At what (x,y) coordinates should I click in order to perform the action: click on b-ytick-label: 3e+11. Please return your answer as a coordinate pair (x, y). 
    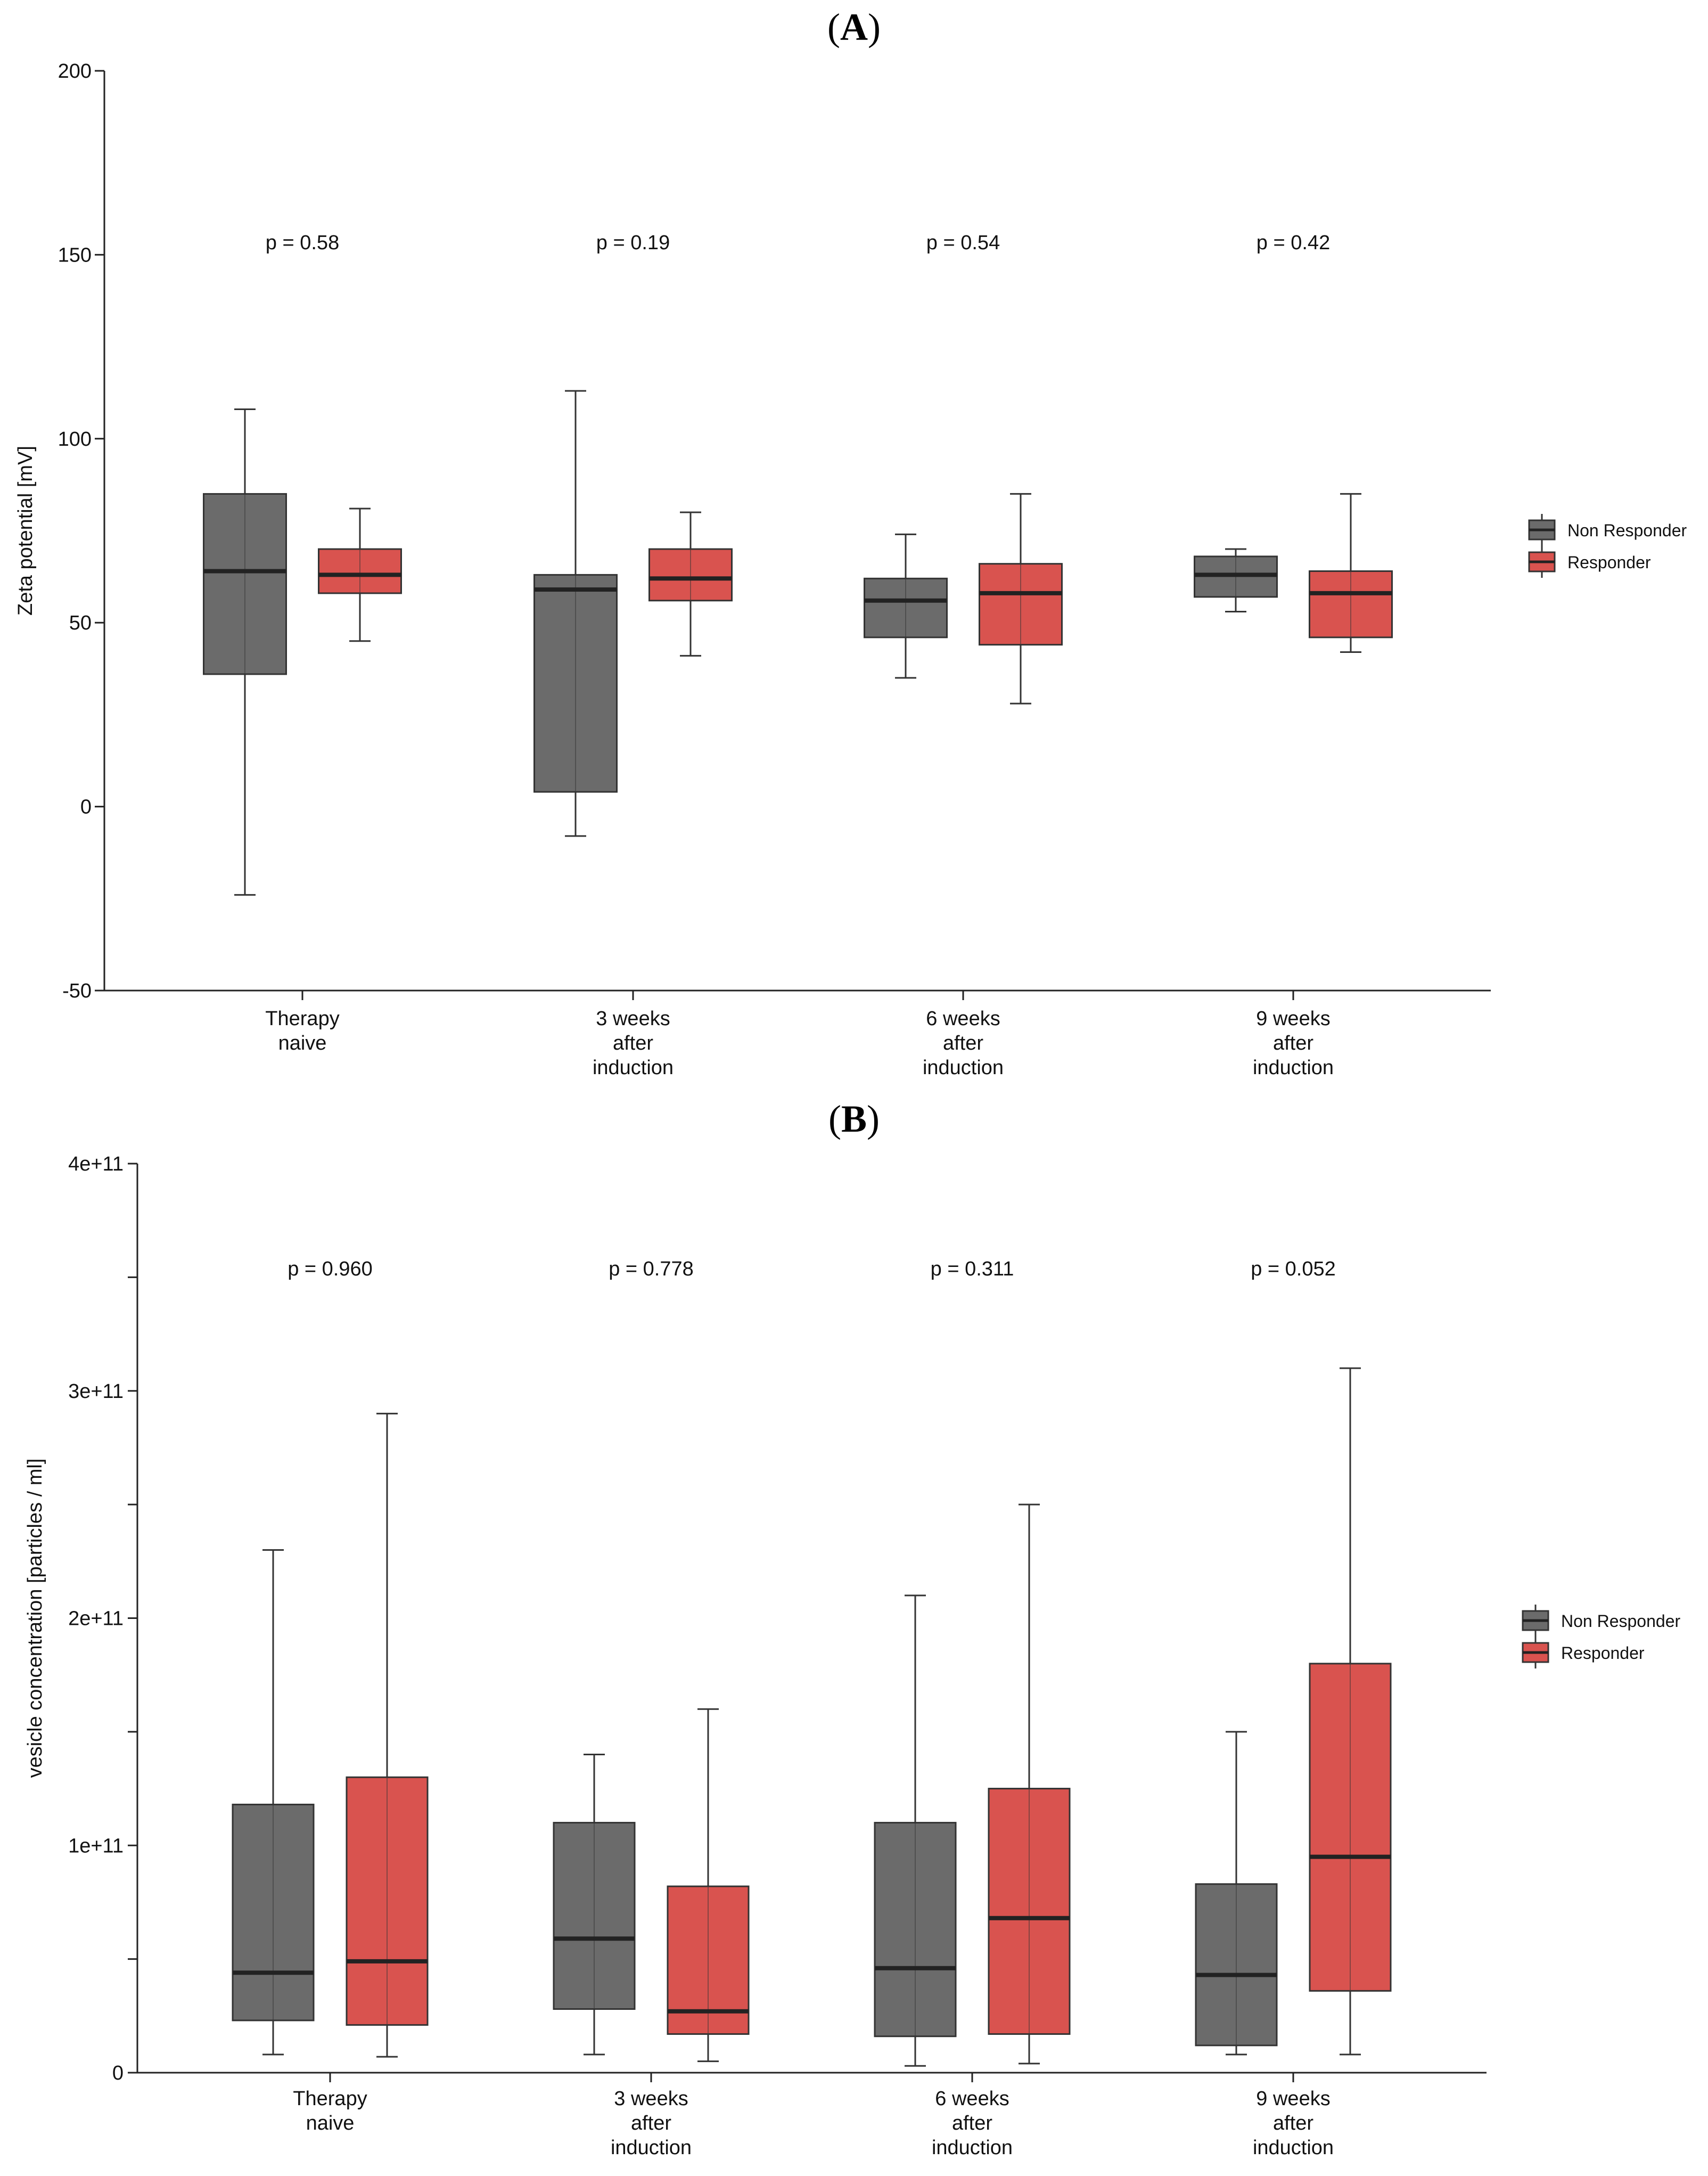
    Looking at the image, I should click on (96, 1391).